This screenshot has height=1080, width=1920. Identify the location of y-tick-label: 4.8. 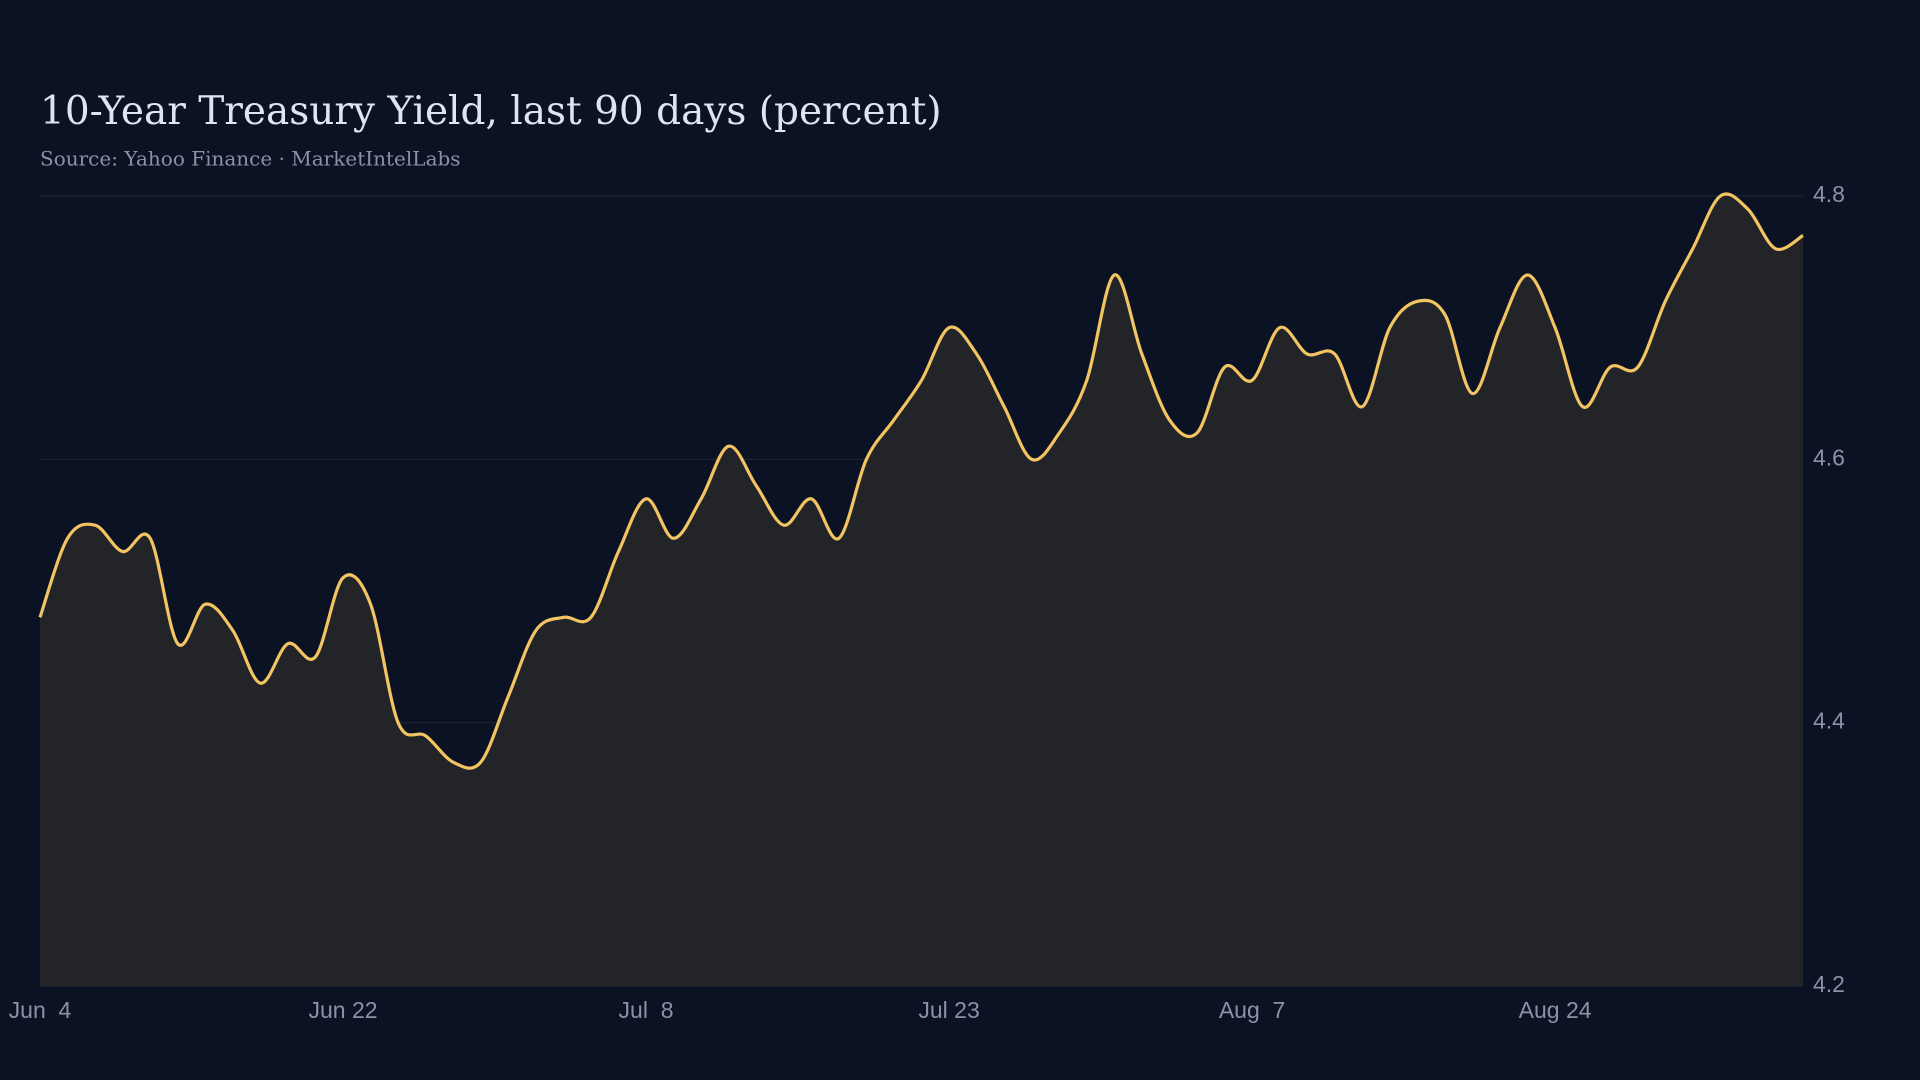
(1829, 194).